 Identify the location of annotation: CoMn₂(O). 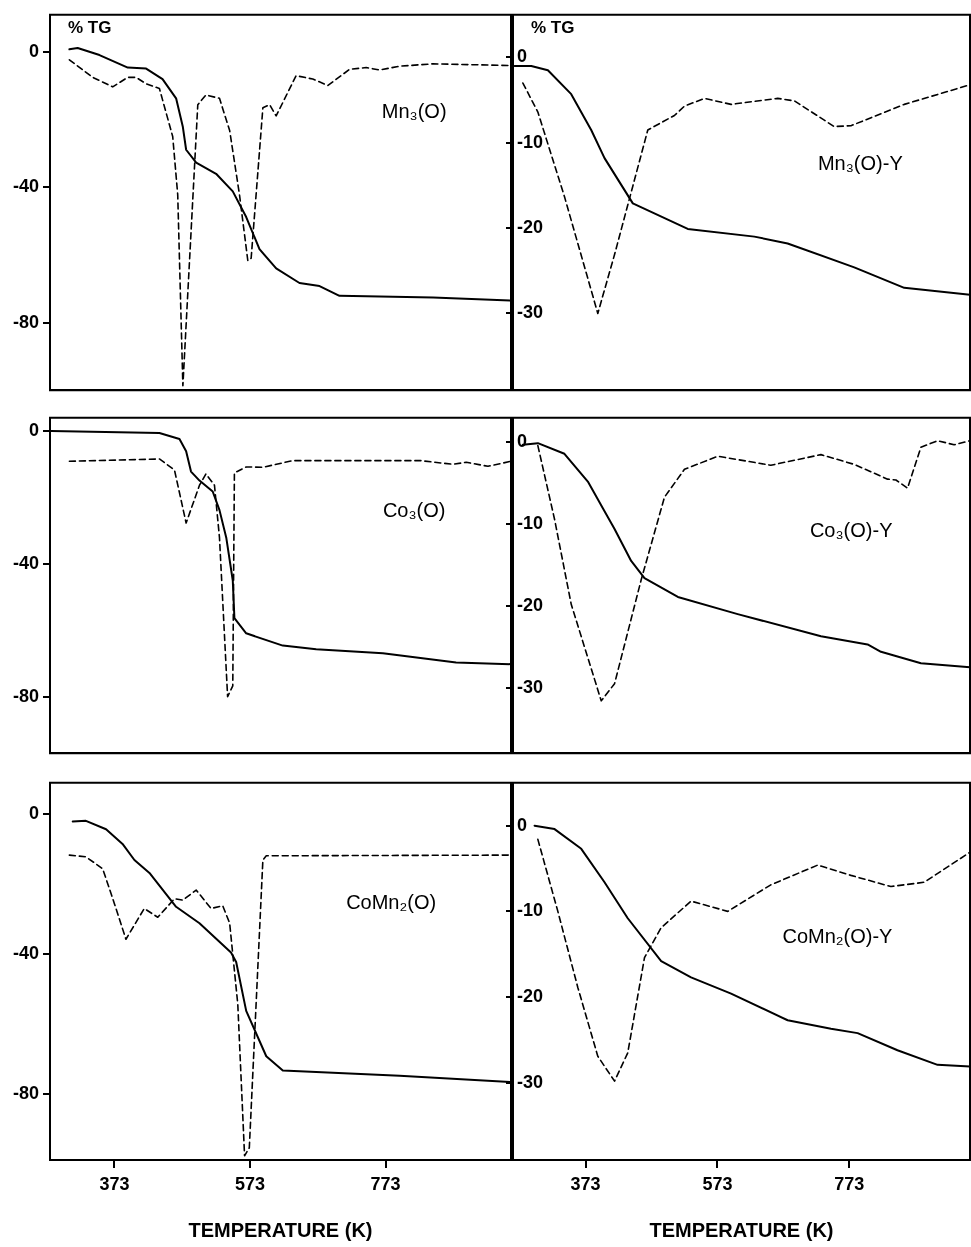
(391, 902).